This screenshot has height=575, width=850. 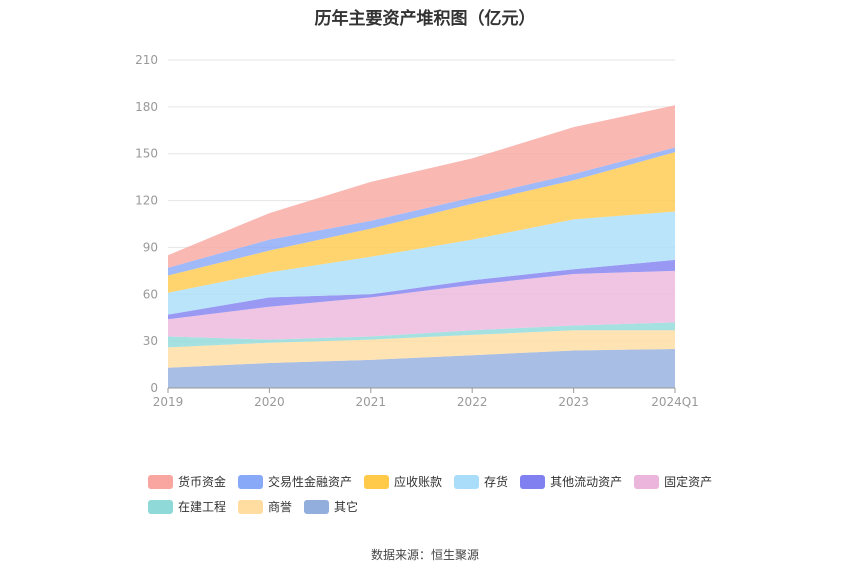 What do you see at coordinates (688, 482) in the screenshot?
I see `legend-label: 固定资产` at bounding box center [688, 482].